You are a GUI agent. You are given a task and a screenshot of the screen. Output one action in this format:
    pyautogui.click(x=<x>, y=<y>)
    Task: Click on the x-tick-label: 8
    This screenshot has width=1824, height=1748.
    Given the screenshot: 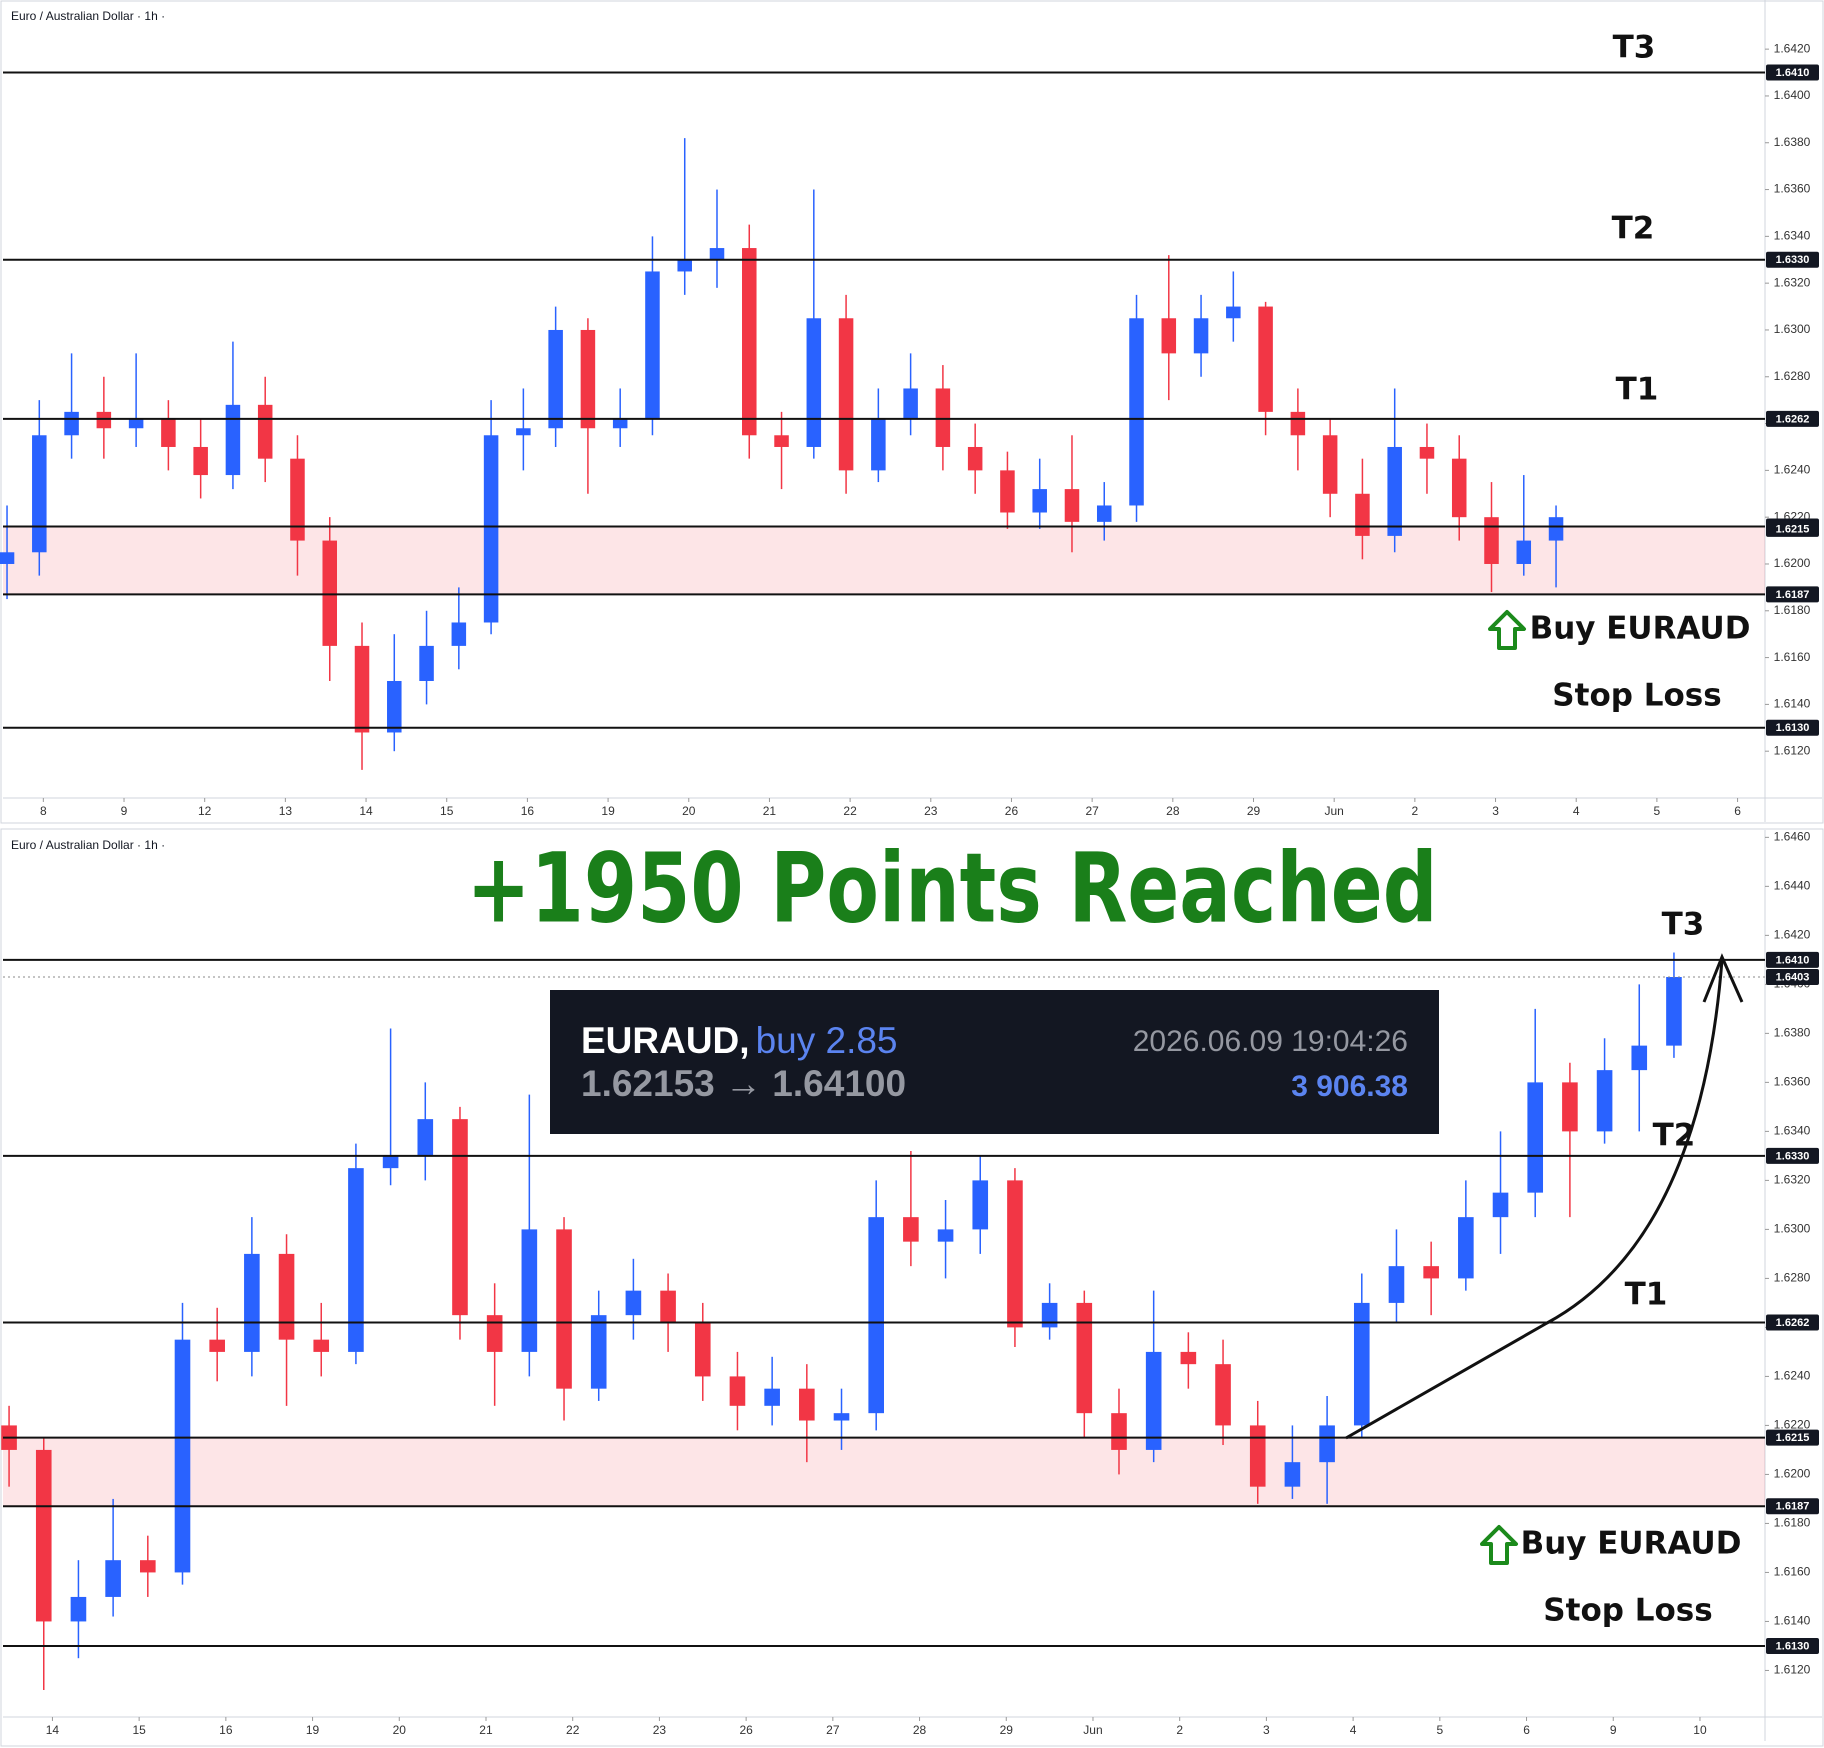 What is the action you would take?
    pyautogui.click(x=43, y=811)
    